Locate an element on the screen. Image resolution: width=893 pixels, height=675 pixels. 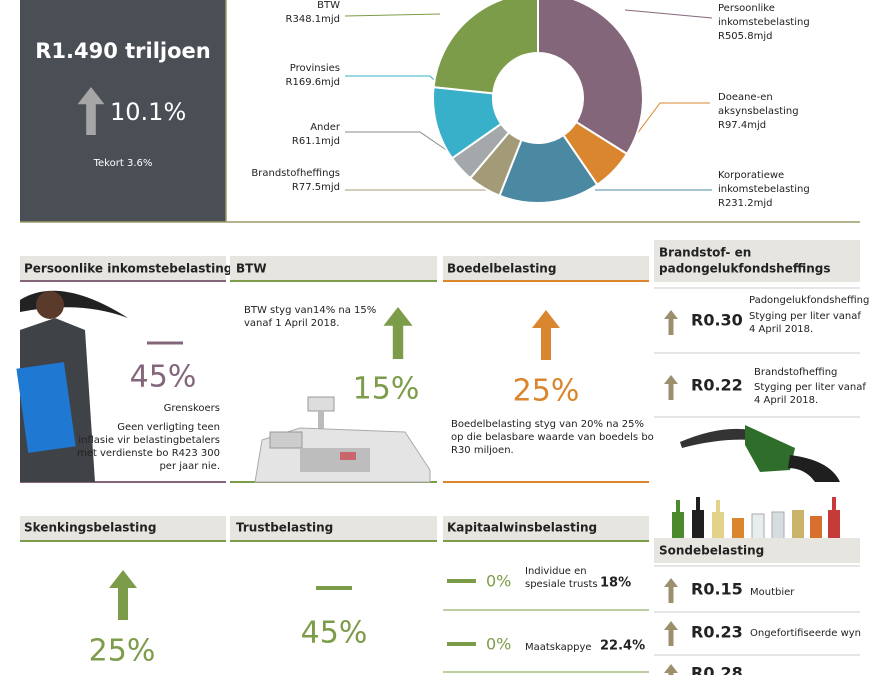
title: Persoonlike inkomstebelasting is located at coordinates (128, 269).